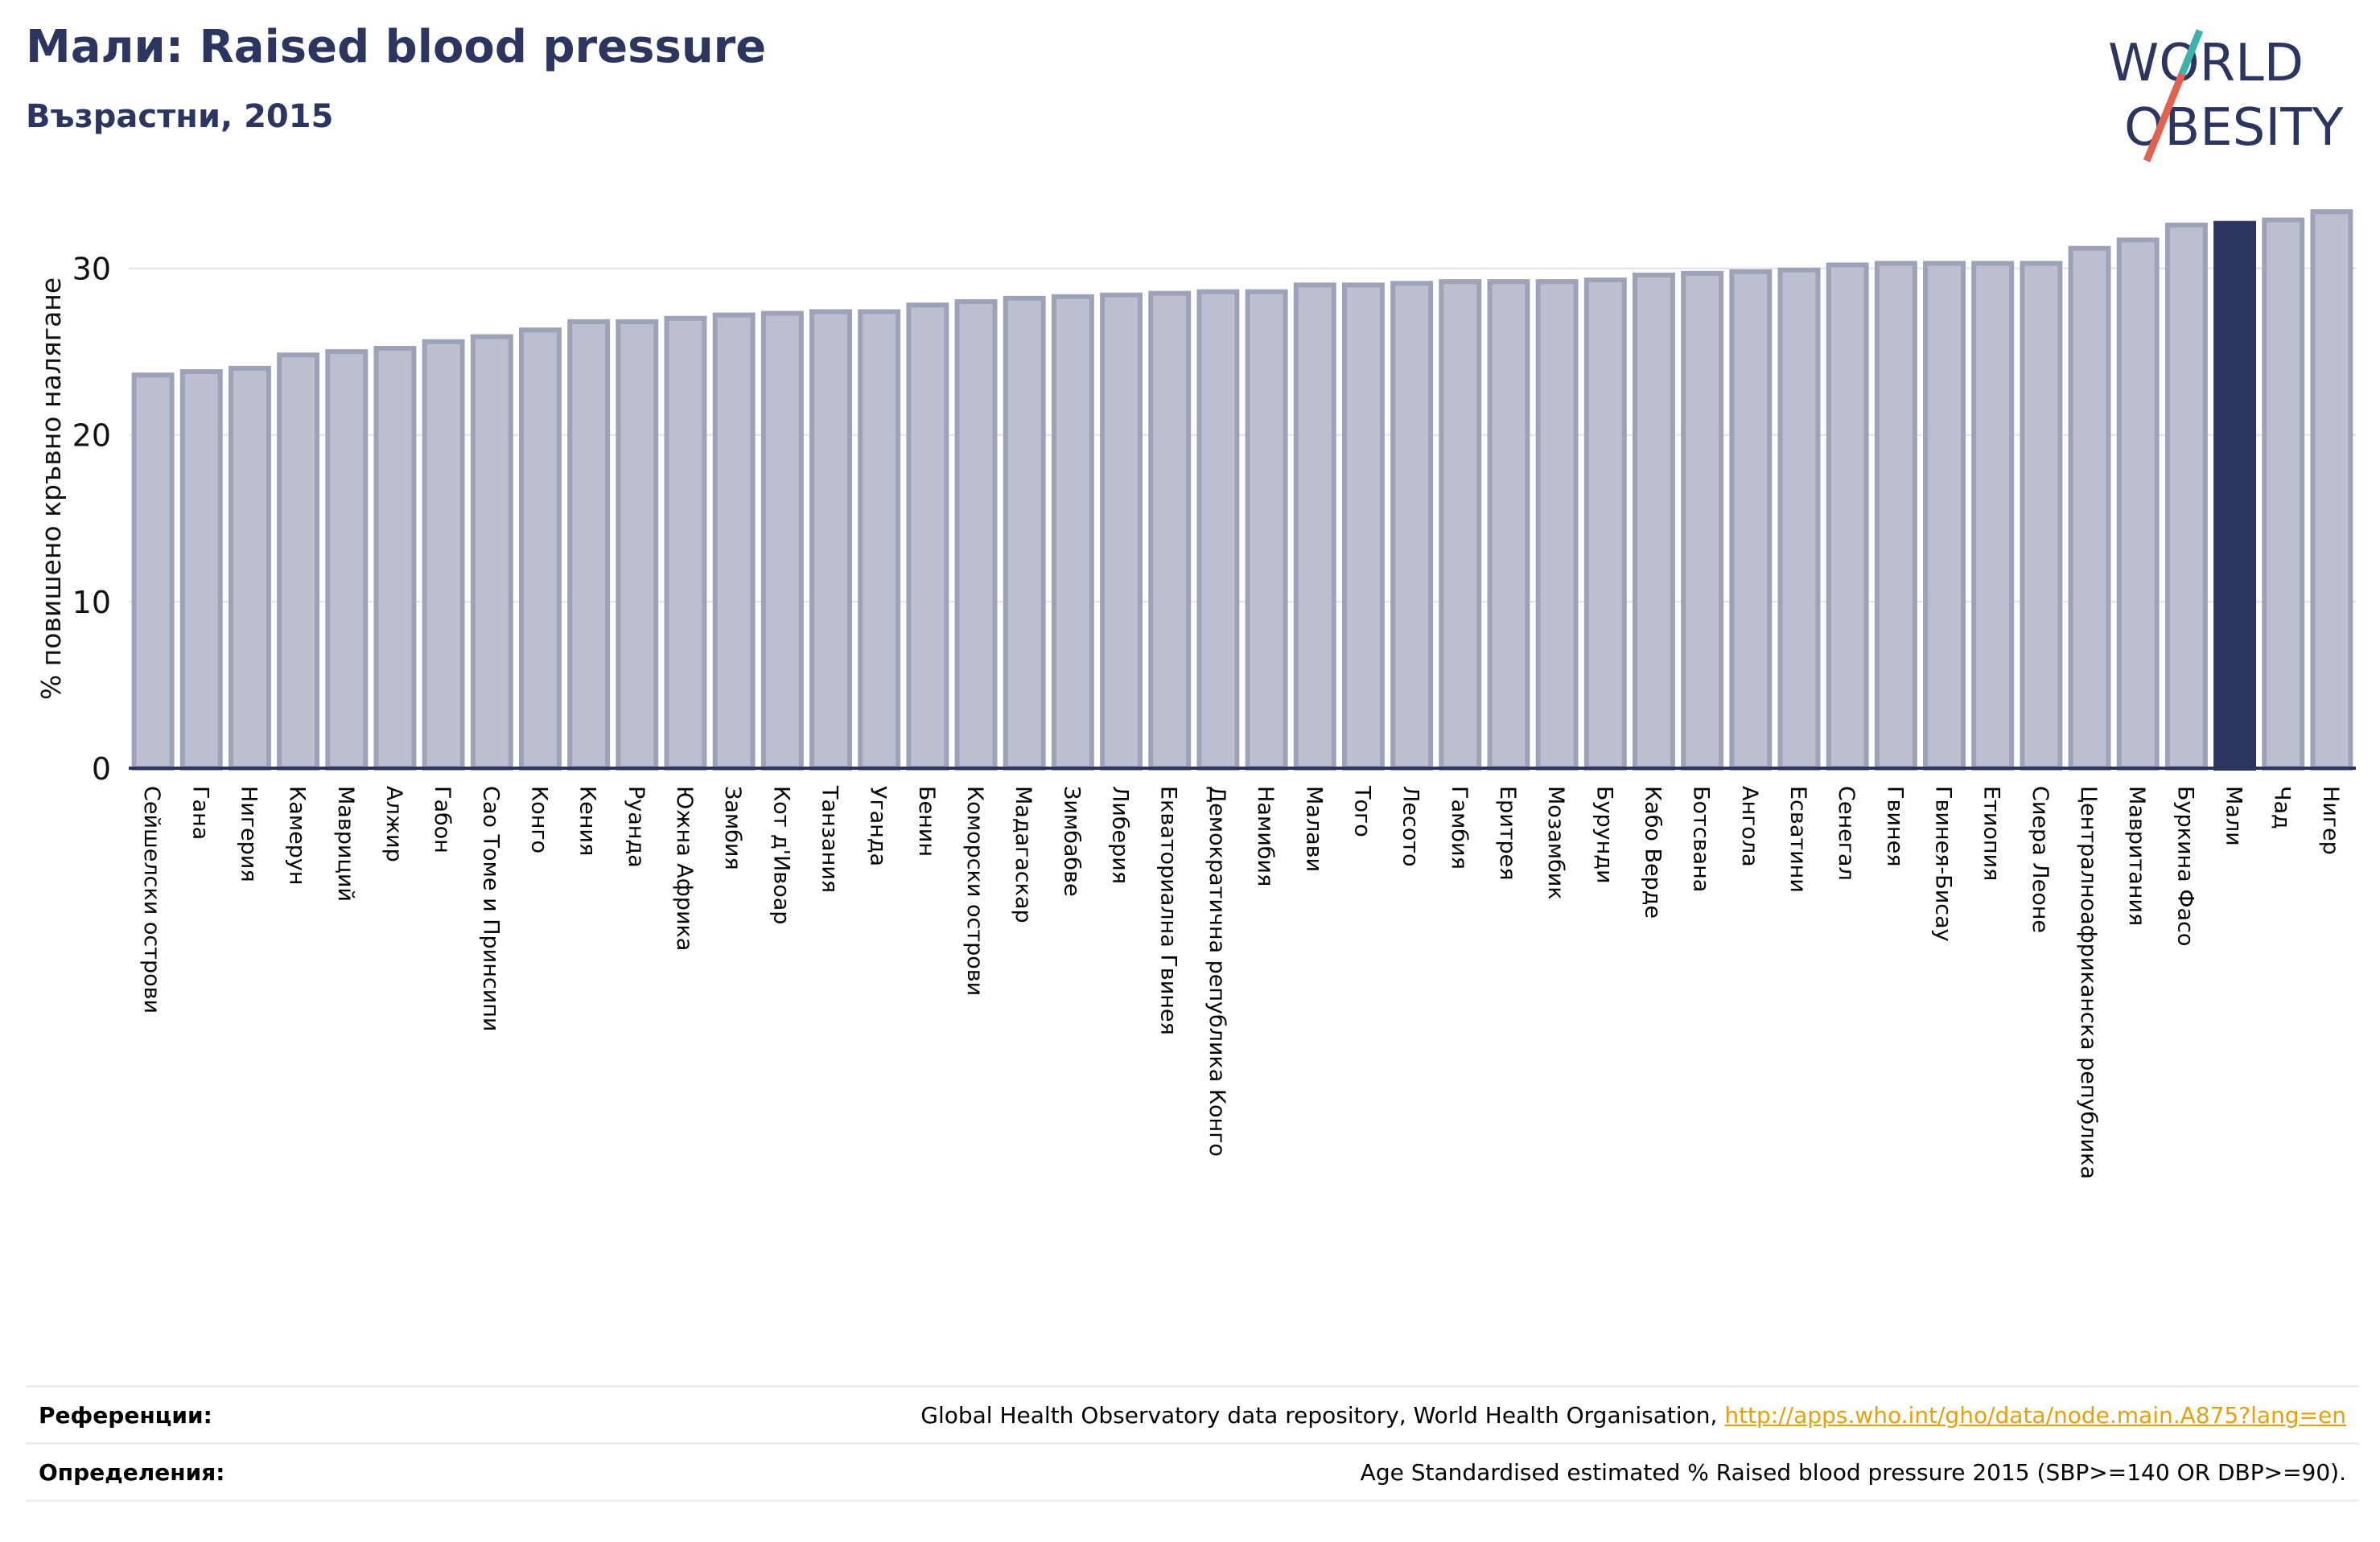  I want to click on definitions-label: Определения:, so click(132, 1472).